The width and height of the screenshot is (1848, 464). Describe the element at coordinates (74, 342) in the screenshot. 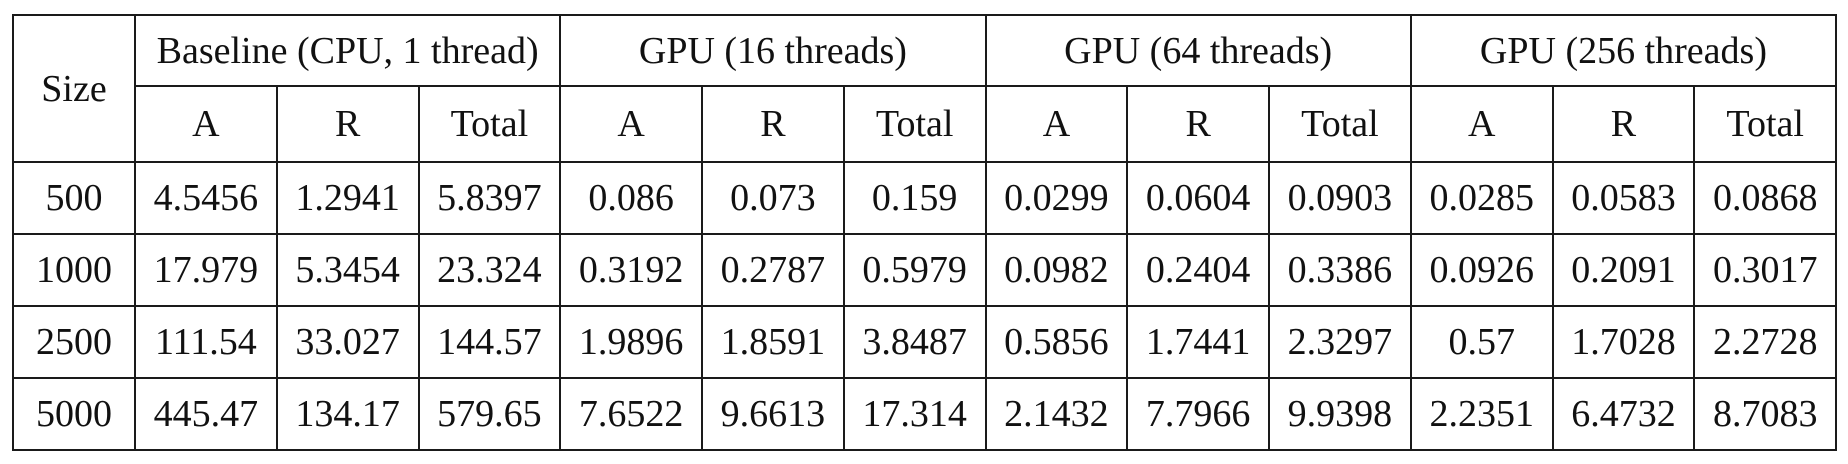

I see `size-cell: 2500` at that location.